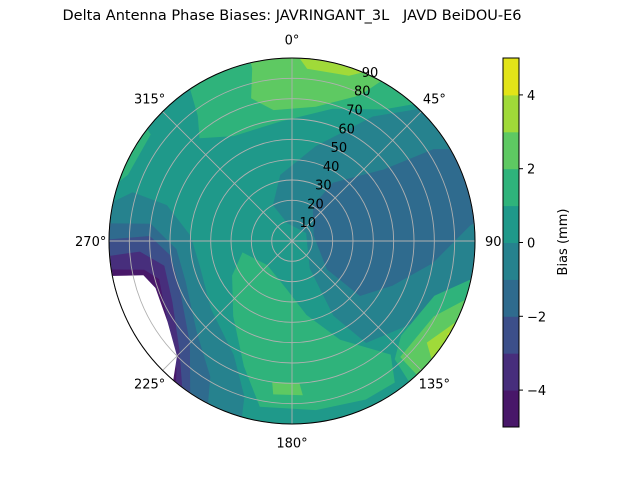 The width and height of the screenshot is (640, 480). Describe the element at coordinates (536, 391) in the screenshot. I see `colorbar-tick-label: −4` at that location.